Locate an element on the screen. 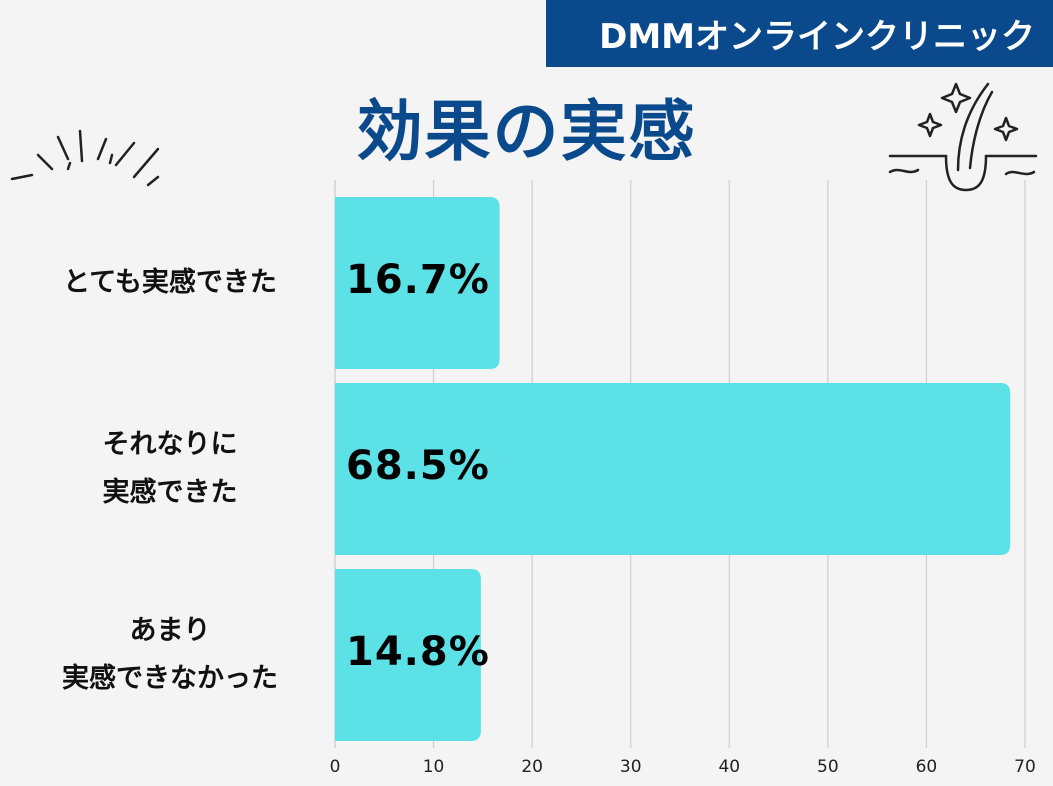  x-tick-label: 20 is located at coordinates (532, 767).